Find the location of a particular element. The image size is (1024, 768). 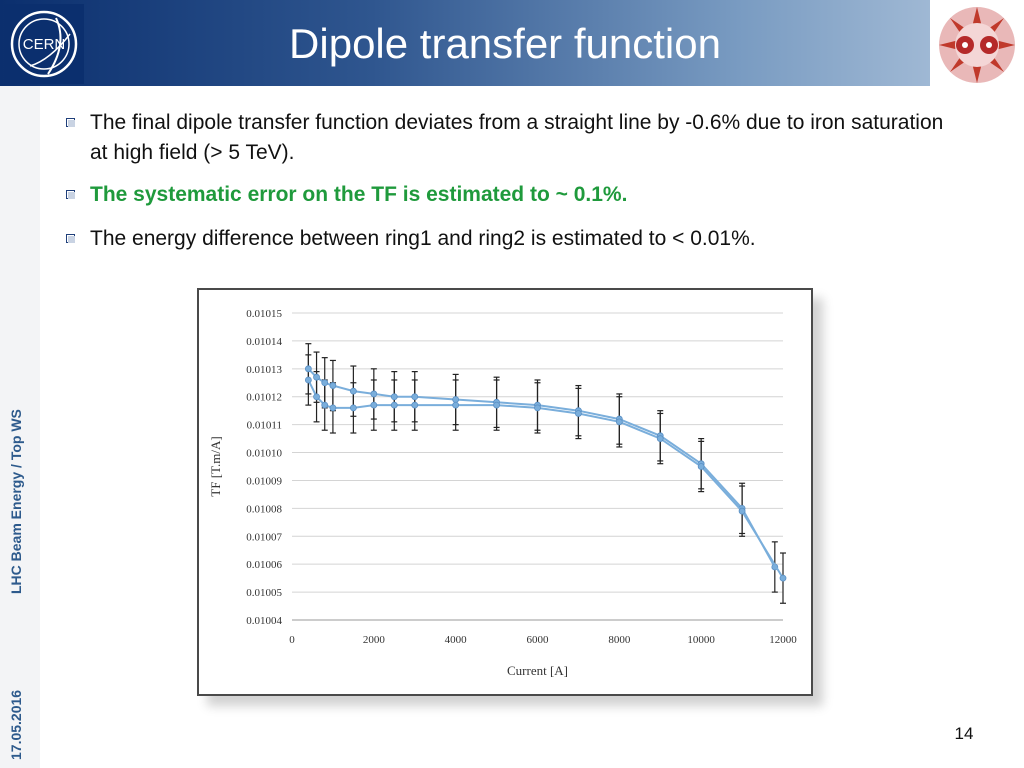

x-tick-label: 8000 is located at coordinates (619, 640).